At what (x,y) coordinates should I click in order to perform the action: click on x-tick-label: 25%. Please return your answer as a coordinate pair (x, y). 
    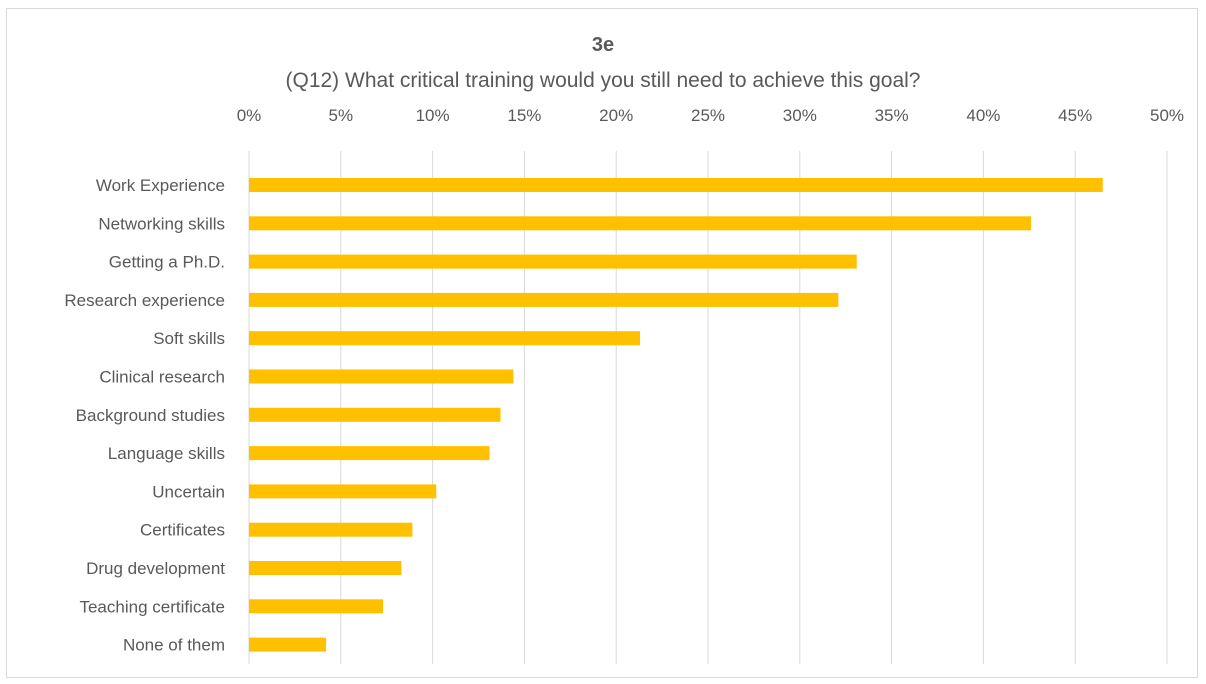
    Looking at the image, I should click on (708, 115).